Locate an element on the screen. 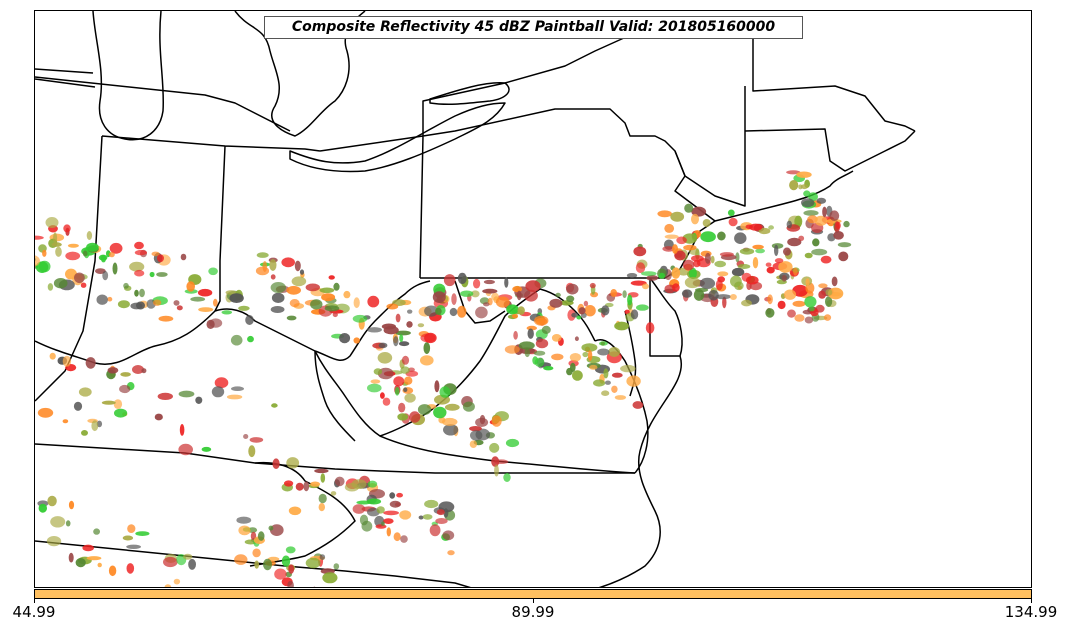 Image resolution: width=1070 pixels, height=633 pixels. lake-michigan-outline is located at coordinates (128, 76).